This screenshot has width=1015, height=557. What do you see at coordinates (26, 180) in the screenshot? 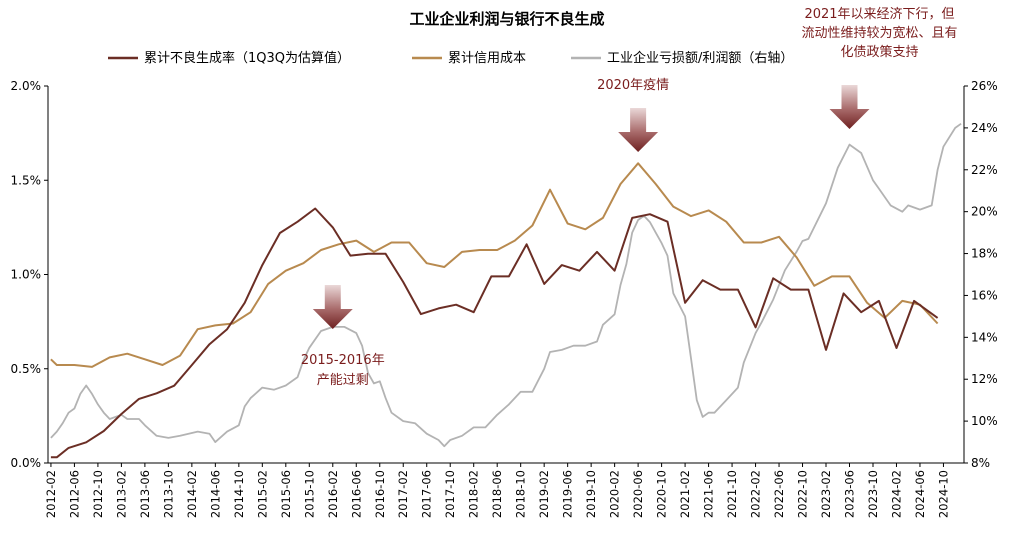
I see `left-tick-label: 1.5%` at bounding box center [26, 180].